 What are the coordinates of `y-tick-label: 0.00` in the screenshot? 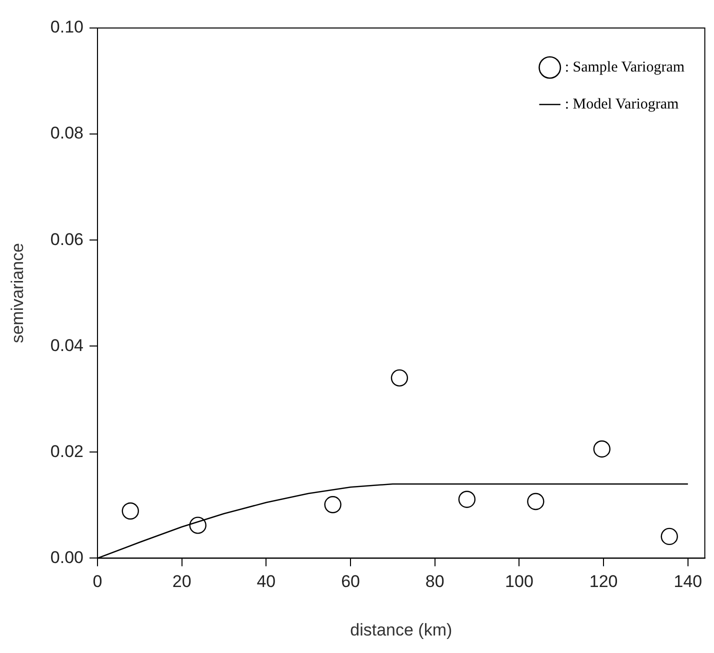 It's located at (67, 557).